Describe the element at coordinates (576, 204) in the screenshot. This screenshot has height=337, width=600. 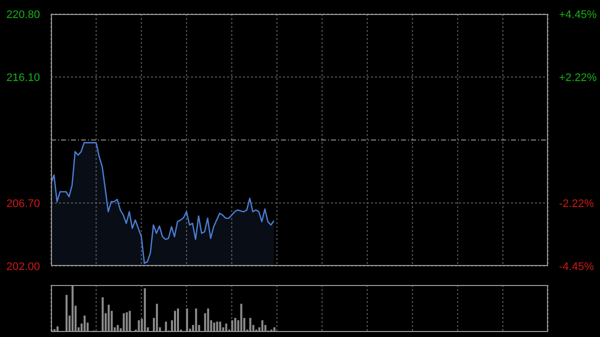
I see `y2-tick-label: -2.22%` at that location.